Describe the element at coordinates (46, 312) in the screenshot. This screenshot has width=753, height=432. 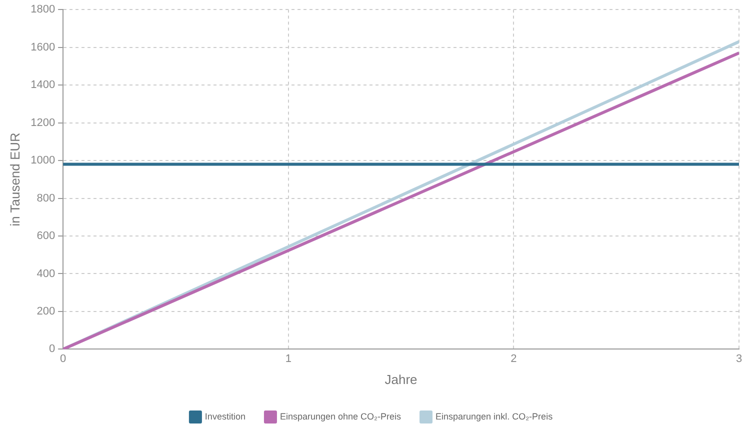
I see `y-tick-label: 200` at that location.